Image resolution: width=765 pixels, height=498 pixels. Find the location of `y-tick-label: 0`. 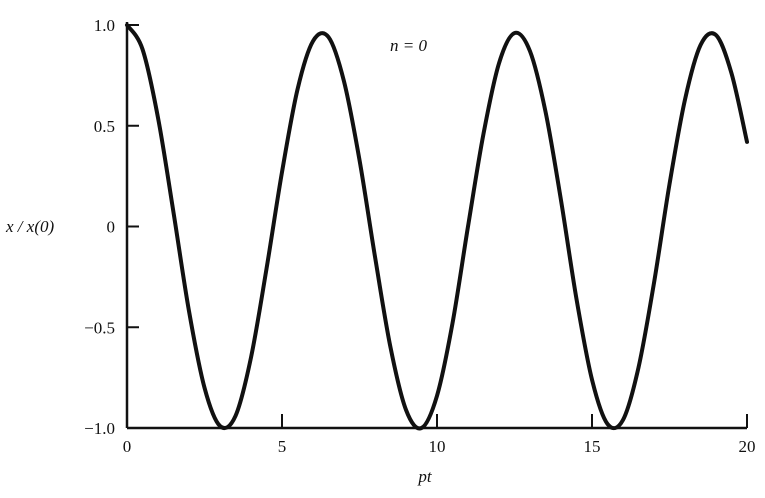

y-tick-label: 0 is located at coordinates (111, 227).